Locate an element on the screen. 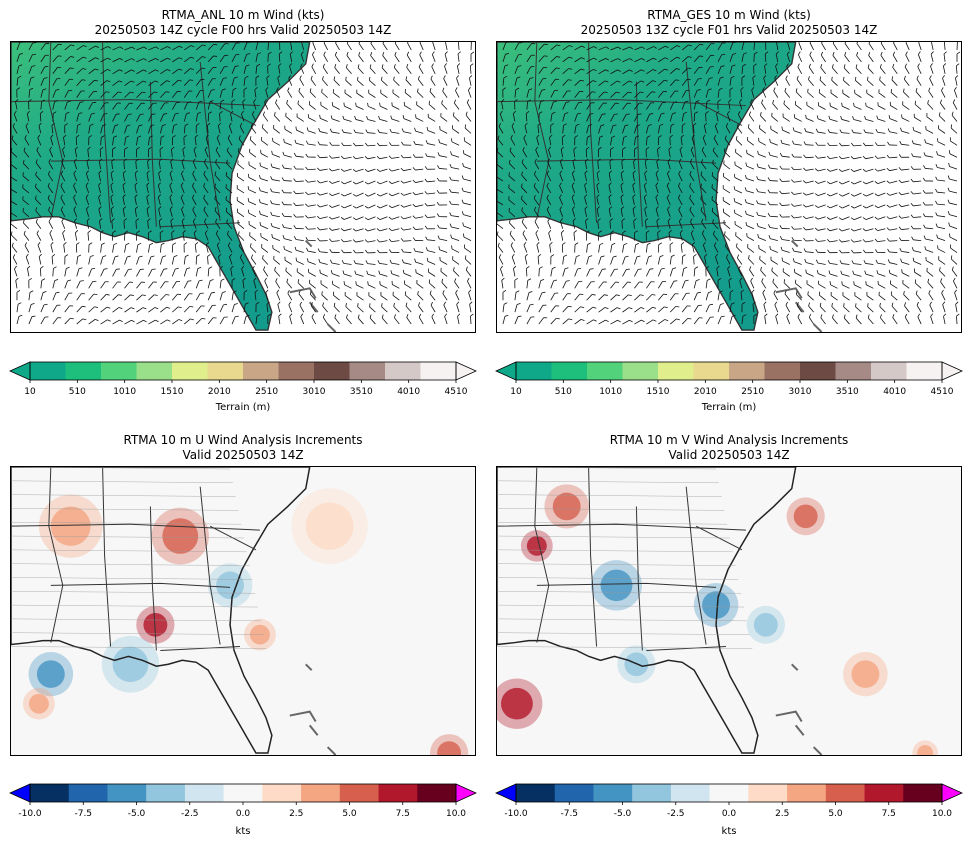  increment-blob-core is located at coordinates (716, 605).